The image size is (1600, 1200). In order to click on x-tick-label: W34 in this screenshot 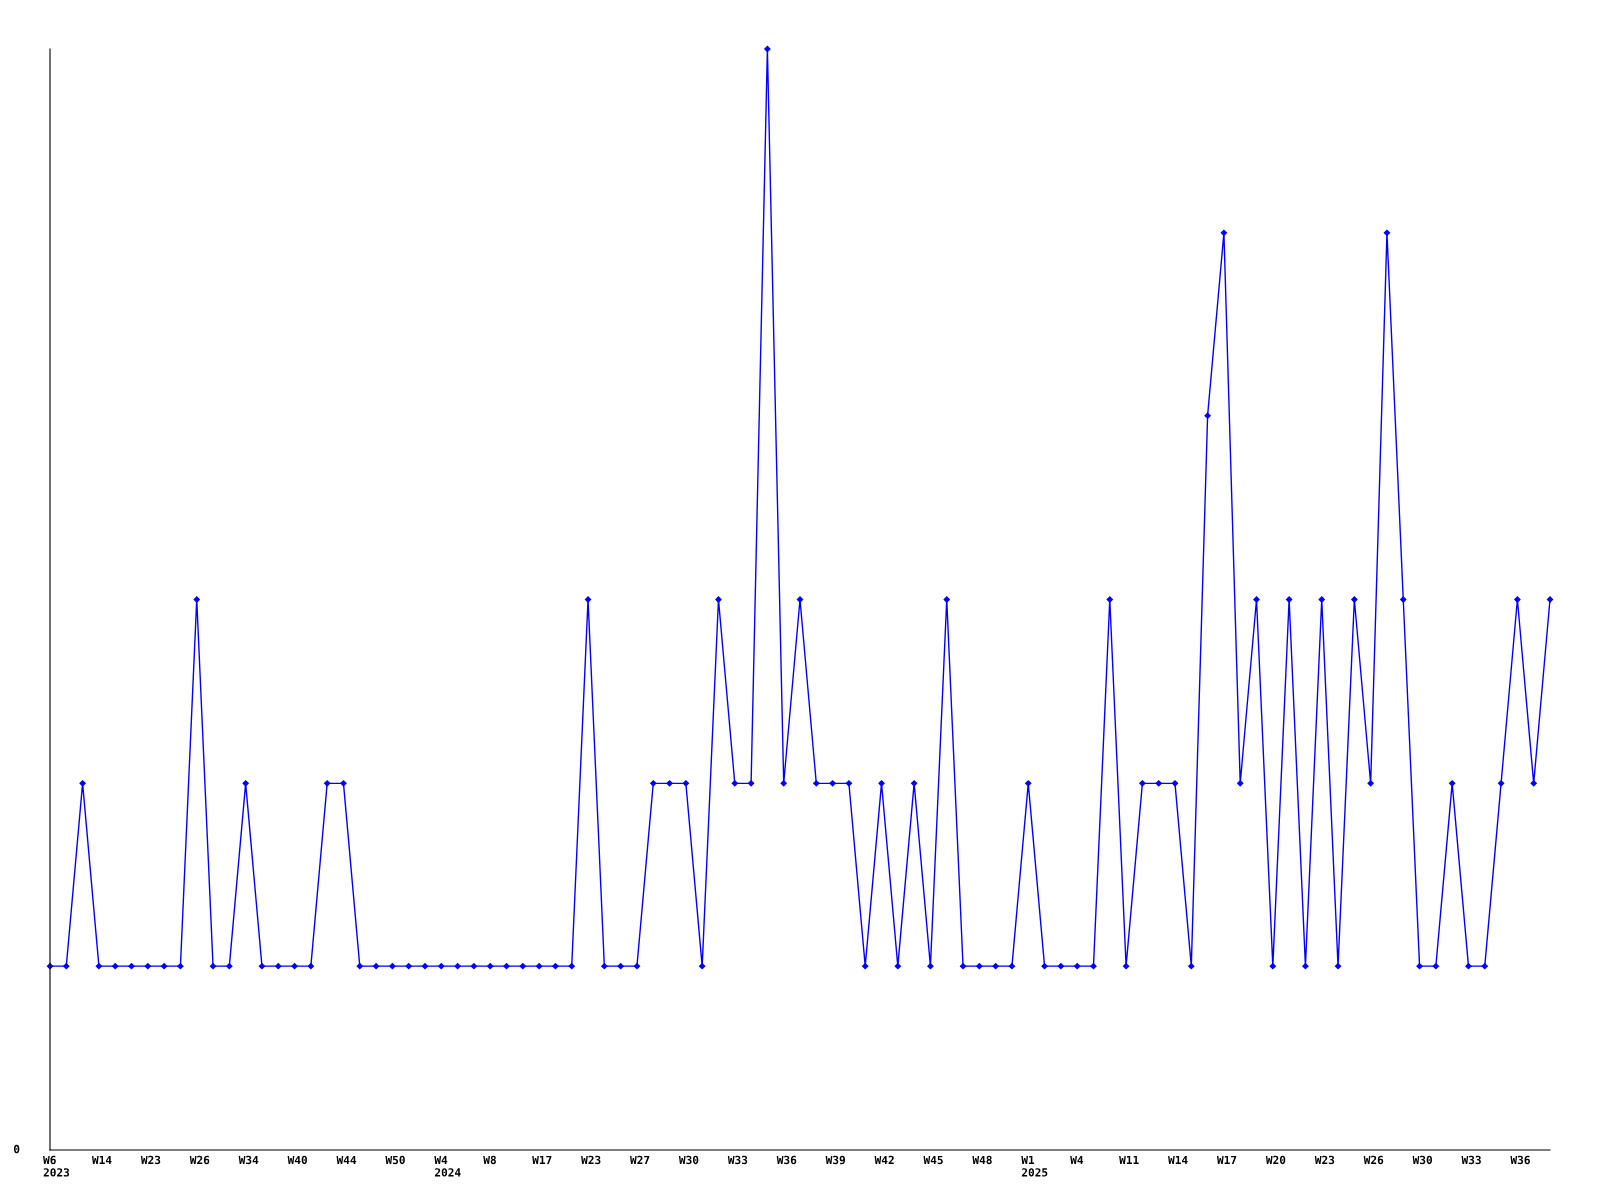, I will do `click(248, 1160)`.